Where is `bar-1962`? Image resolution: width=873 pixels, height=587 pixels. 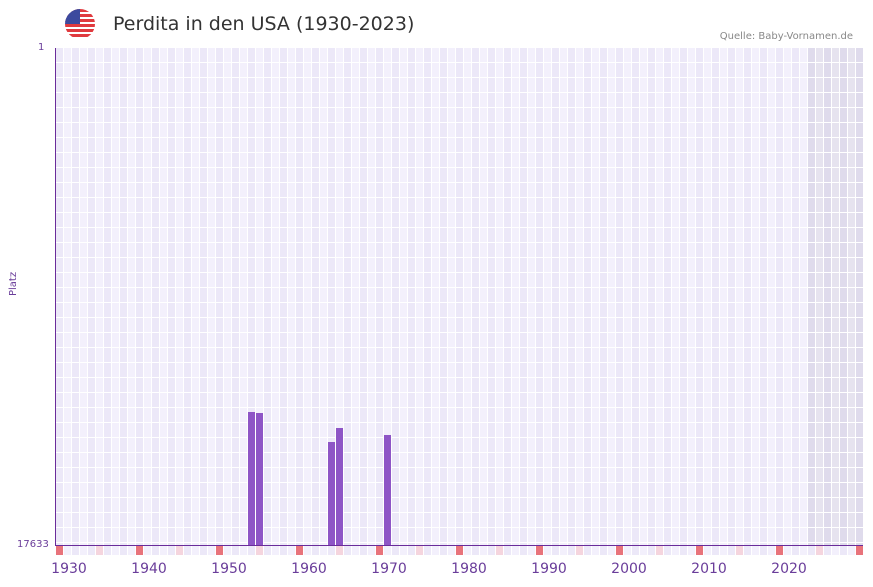
bar-1962 is located at coordinates (331, 493).